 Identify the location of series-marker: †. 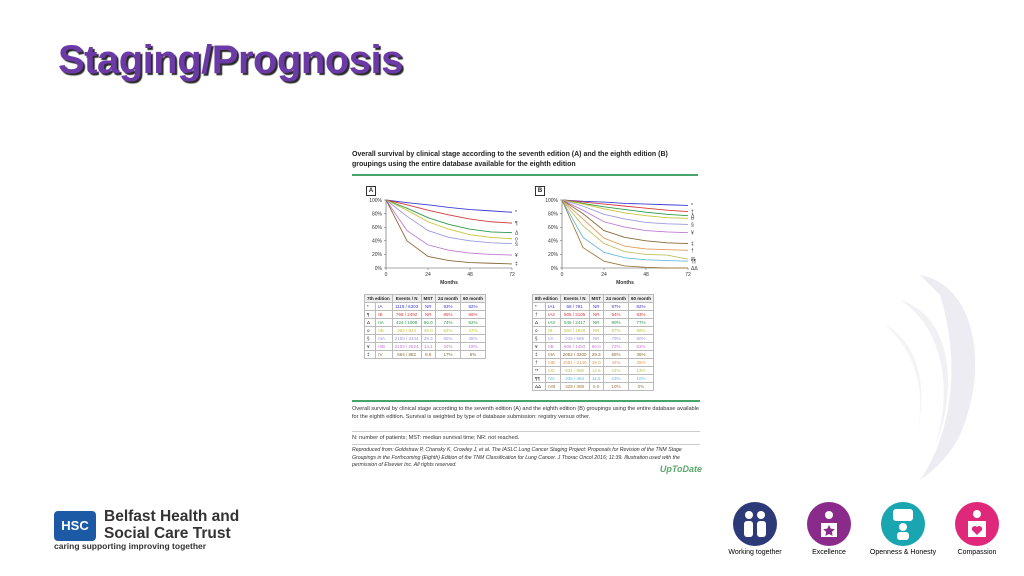
(692, 251).